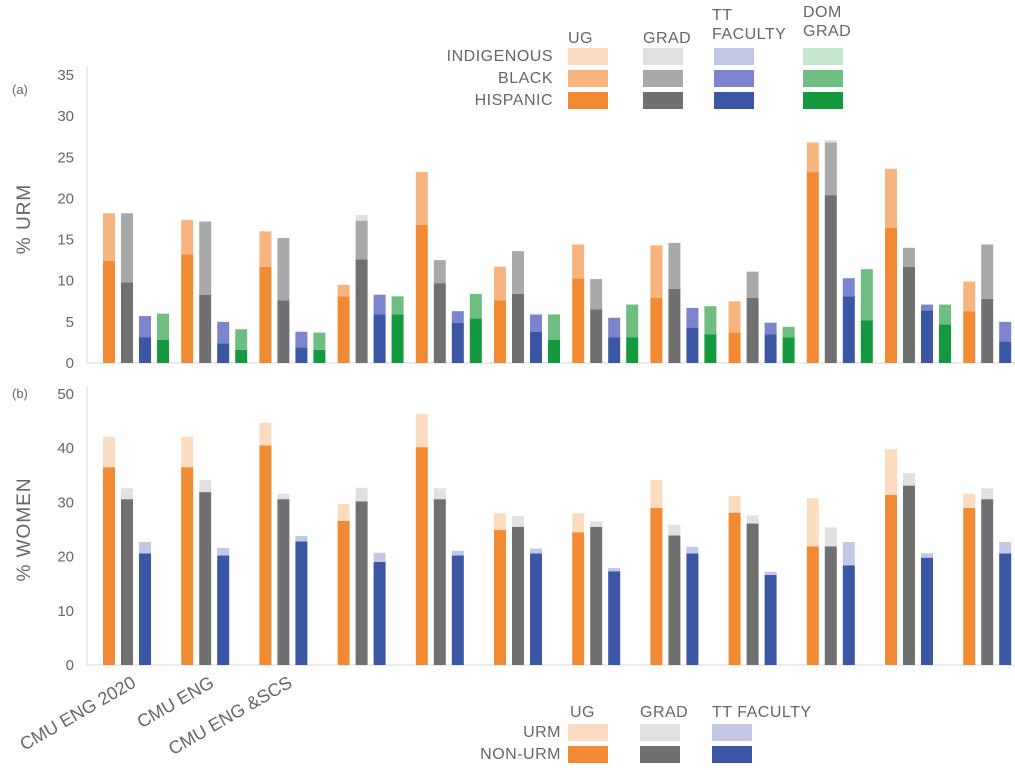 The height and width of the screenshot is (770, 1015). I want to click on y-tick-label: 10, so click(65, 611).